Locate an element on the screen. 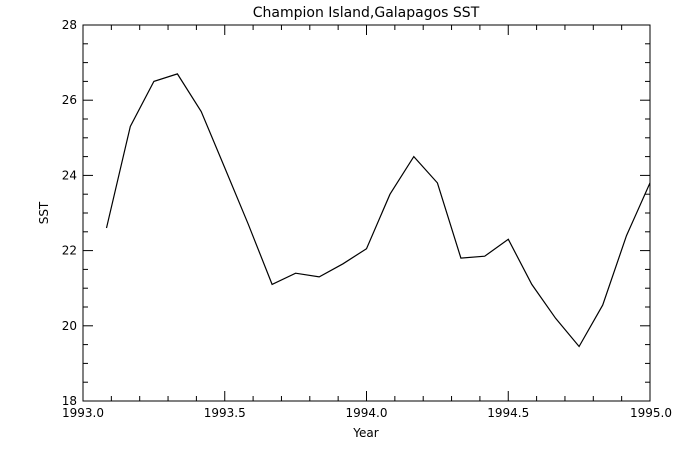 This screenshot has width=675, height=450. x-axis-label: Year is located at coordinates (365, 433).